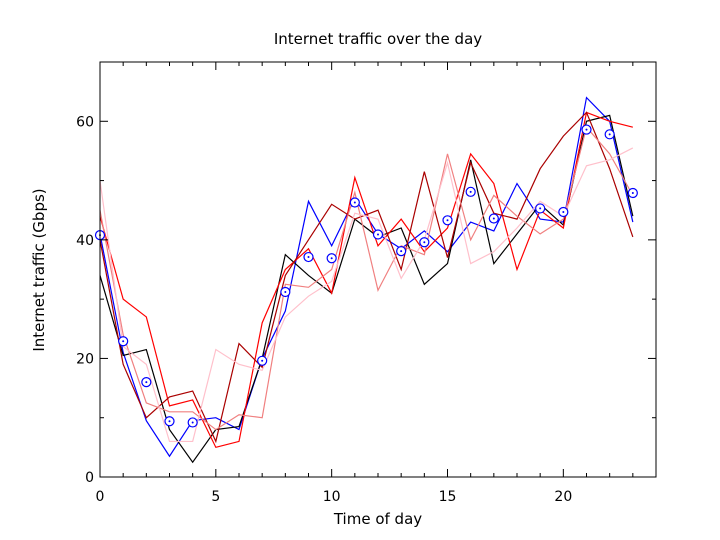 The height and width of the screenshot is (540, 720). Describe the element at coordinates (378, 39) in the screenshot. I see `chart-title: Internet traffic over the day` at that location.